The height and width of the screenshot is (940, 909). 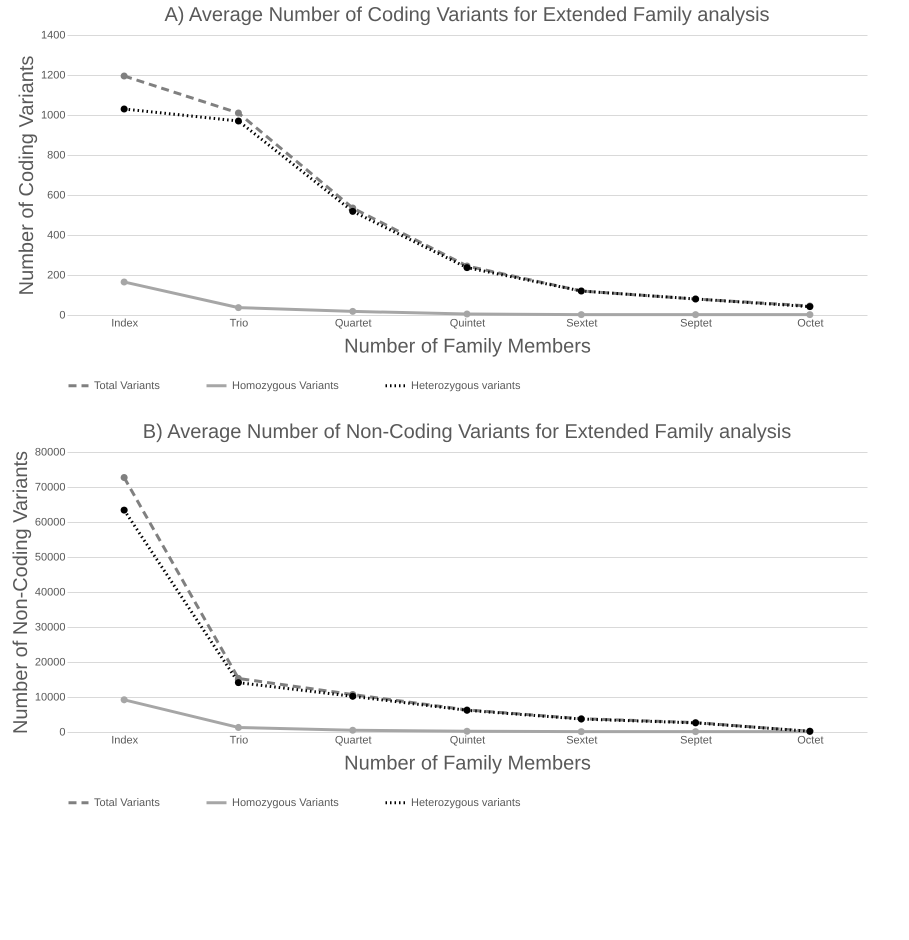 I want to click on y-tick-label: 400, so click(x=56, y=236).